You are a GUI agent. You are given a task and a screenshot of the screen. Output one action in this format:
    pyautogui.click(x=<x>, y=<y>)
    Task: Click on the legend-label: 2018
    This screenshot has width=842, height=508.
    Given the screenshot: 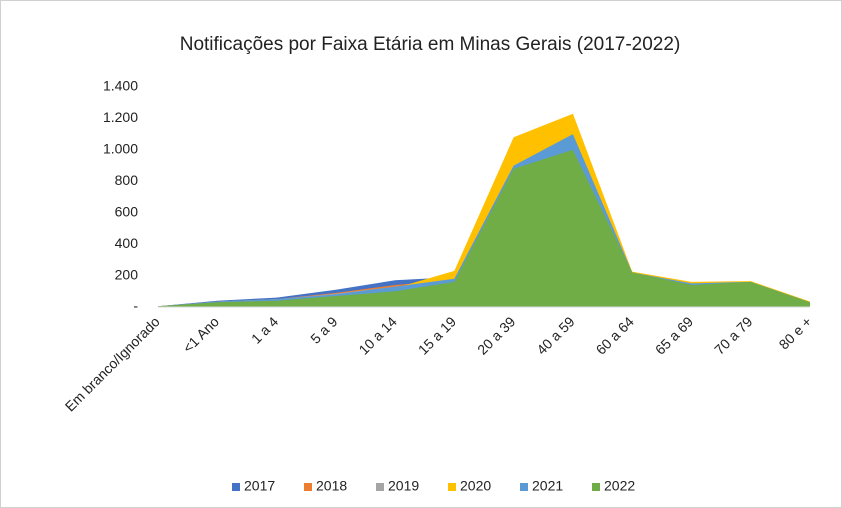 What is the action you would take?
    pyautogui.click(x=331, y=486)
    